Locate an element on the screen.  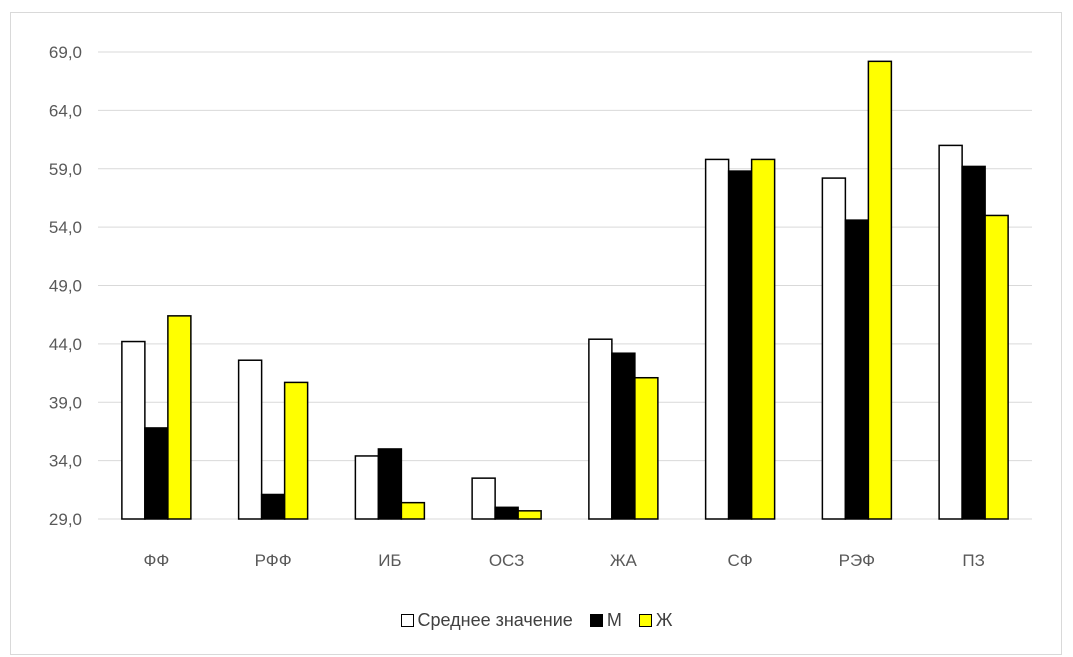
y-tick-label: 59,0 is located at coordinates (65, 169).